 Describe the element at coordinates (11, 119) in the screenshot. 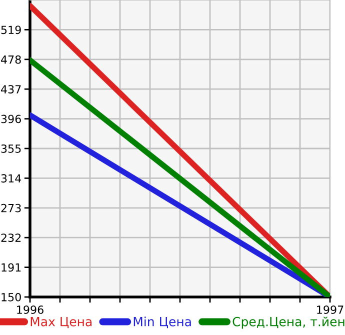

I see `y-tick-label: 396` at that location.